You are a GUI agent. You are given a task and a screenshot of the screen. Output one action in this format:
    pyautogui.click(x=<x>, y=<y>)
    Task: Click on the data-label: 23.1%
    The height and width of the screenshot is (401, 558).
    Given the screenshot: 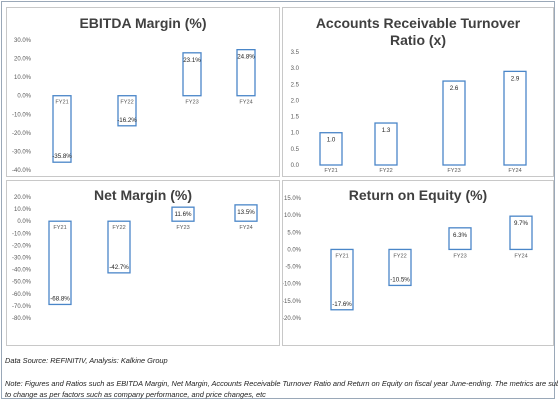 What is the action you would take?
    pyautogui.click(x=192, y=60)
    